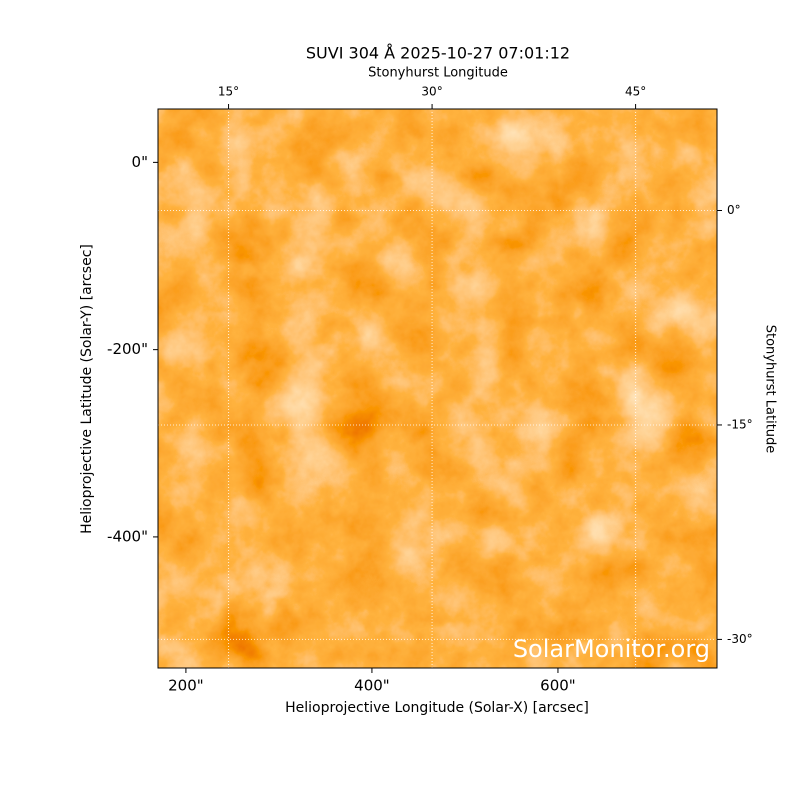 Image resolution: width=800 pixels, height=800 pixels. What do you see at coordinates (611, 649) in the screenshot?
I see `watermark: SolarMonitor.org` at bounding box center [611, 649].